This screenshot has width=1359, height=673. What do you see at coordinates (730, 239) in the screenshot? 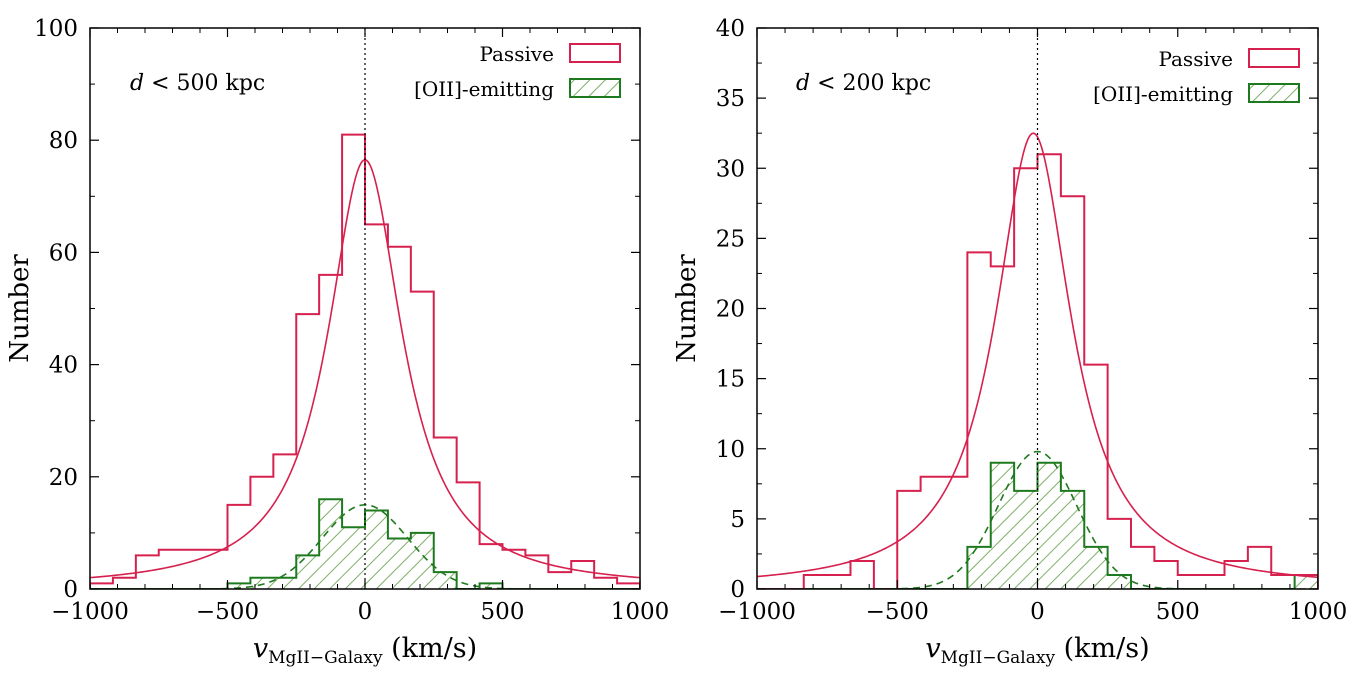
I see `y-tick-label: 25` at bounding box center [730, 239].